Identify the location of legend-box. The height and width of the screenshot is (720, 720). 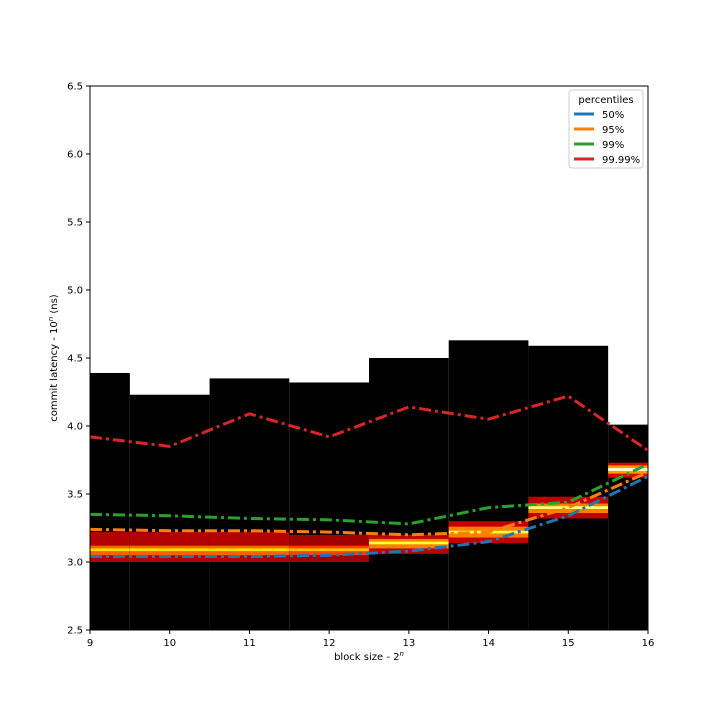
(606, 129).